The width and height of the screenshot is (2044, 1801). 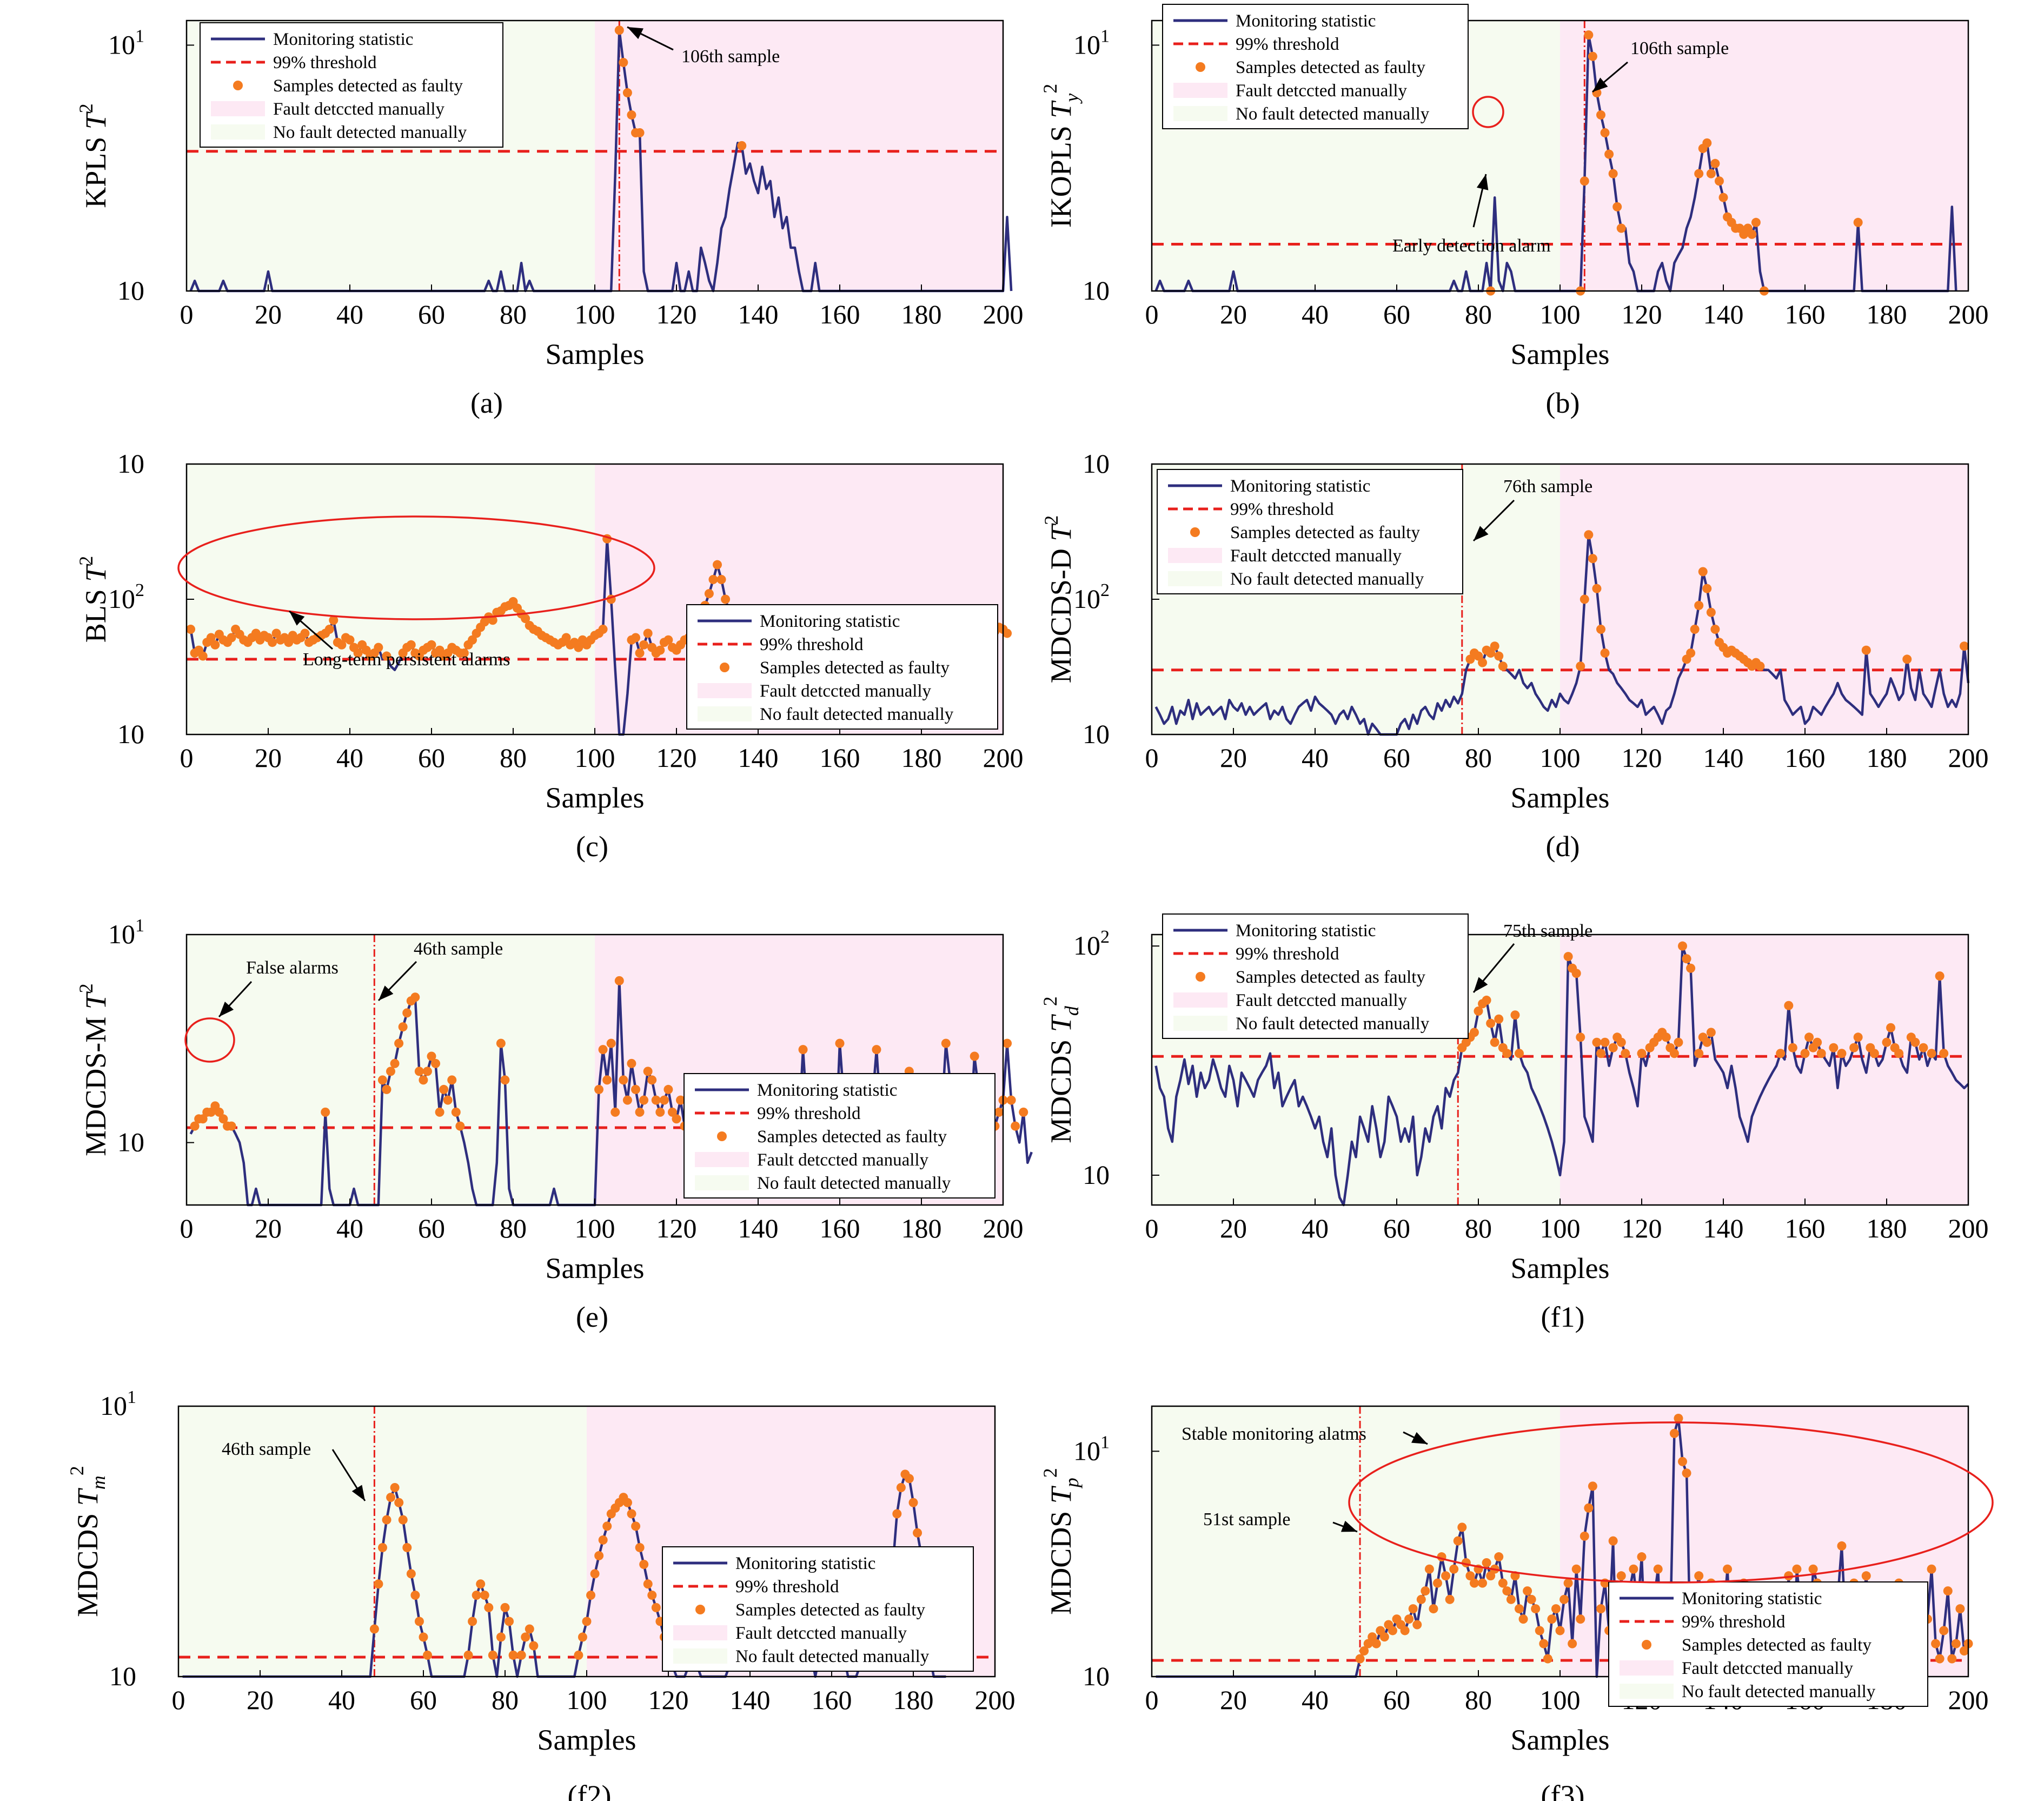 I want to click on highlight-circle, so click(x=1488, y=112).